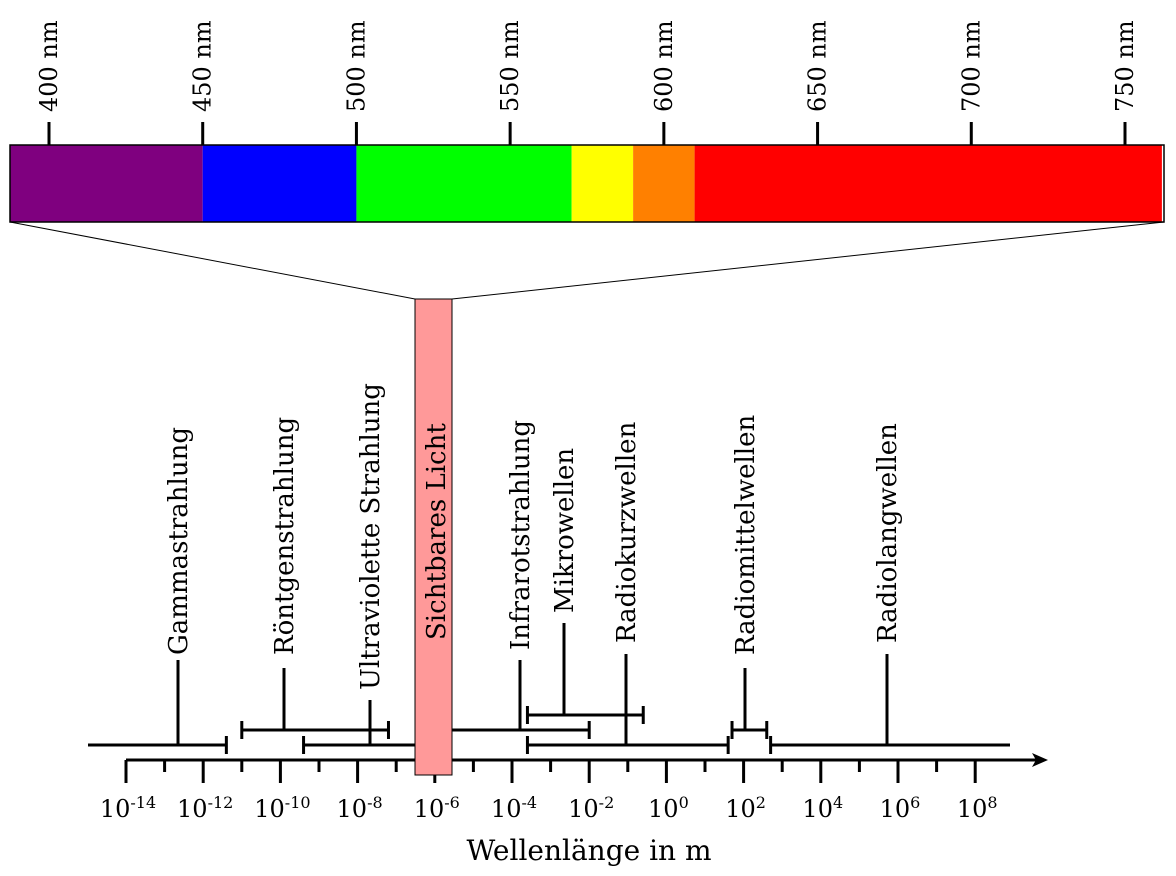 This screenshot has height=876, width=1176. Describe the element at coordinates (900, 808) in the screenshot. I see `axis-tick-label: 10⁶` at that location.